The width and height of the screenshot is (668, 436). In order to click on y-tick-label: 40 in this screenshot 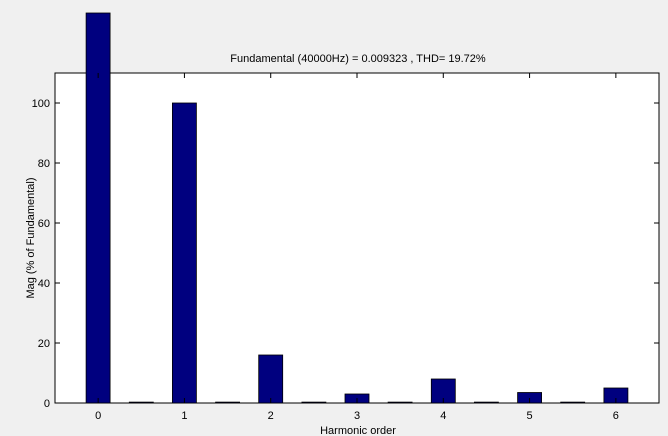, I will do `click(44, 284)`.